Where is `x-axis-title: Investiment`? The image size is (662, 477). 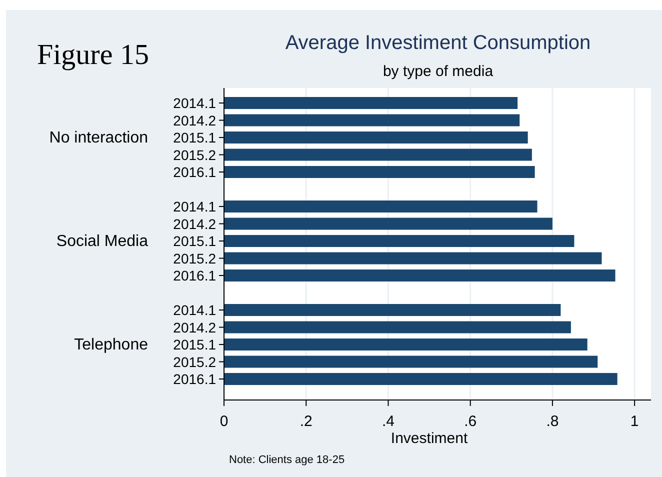
x-axis-title: Investiment is located at coordinates (429, 438).